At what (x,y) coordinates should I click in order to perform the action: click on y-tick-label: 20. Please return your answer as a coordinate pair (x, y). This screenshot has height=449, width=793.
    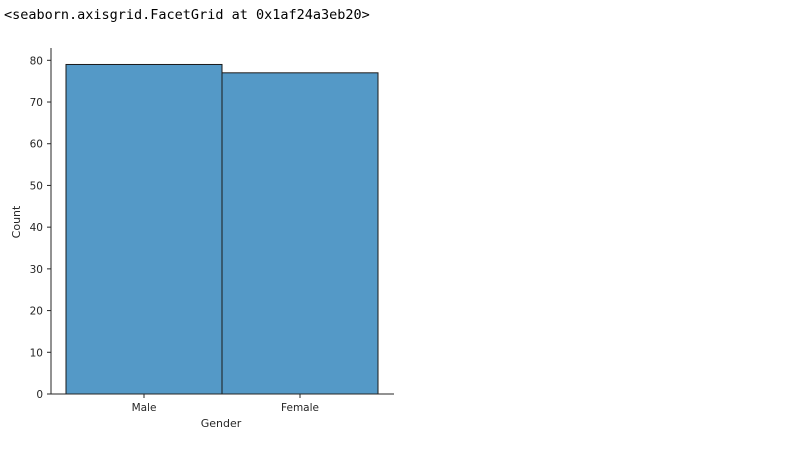
    Looking at the image, I should click on (36, 312).